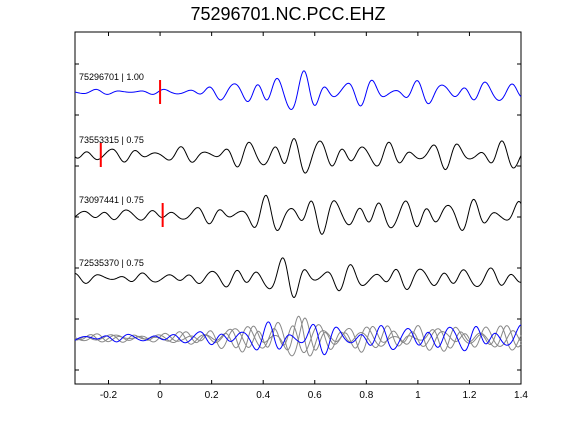 The width and height of the screenshot is (576, 432). Describe the element at coordinates (111, 77) in the screenshot. I see `trace-label: 75296701 | 1.00` at that location.